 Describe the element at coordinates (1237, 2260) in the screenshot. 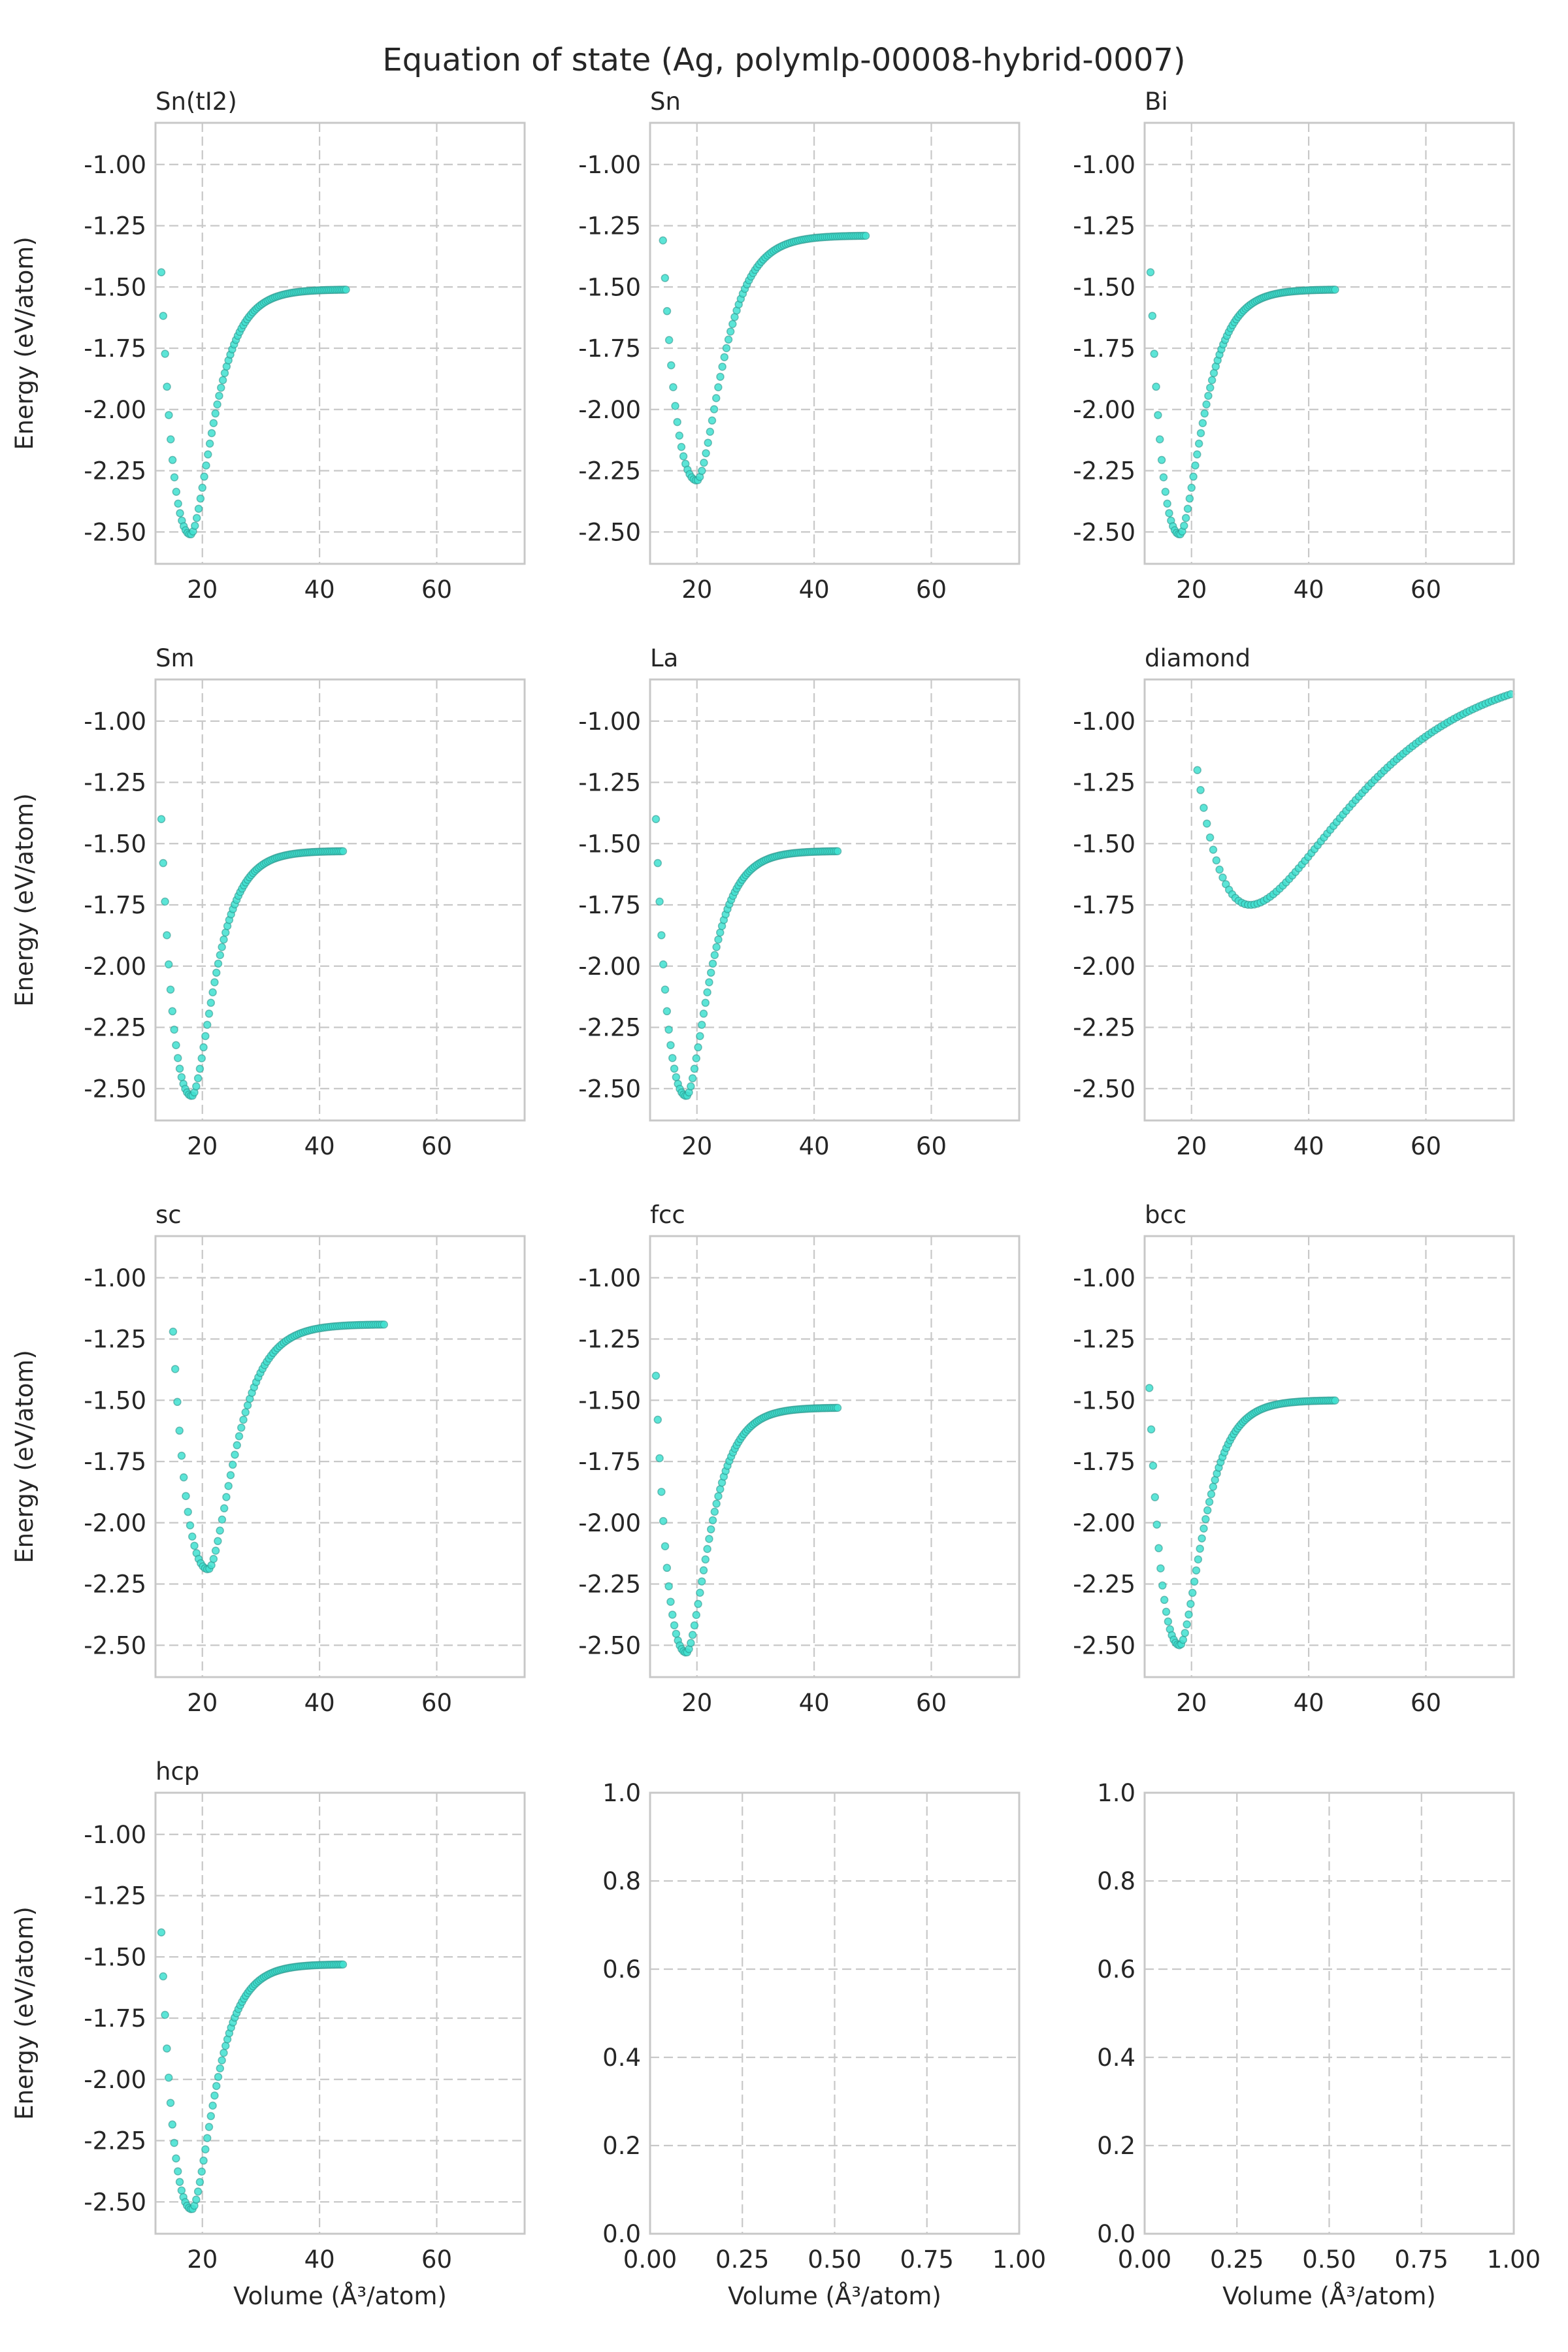

I see `x-tick-label: 0.25` at that location.